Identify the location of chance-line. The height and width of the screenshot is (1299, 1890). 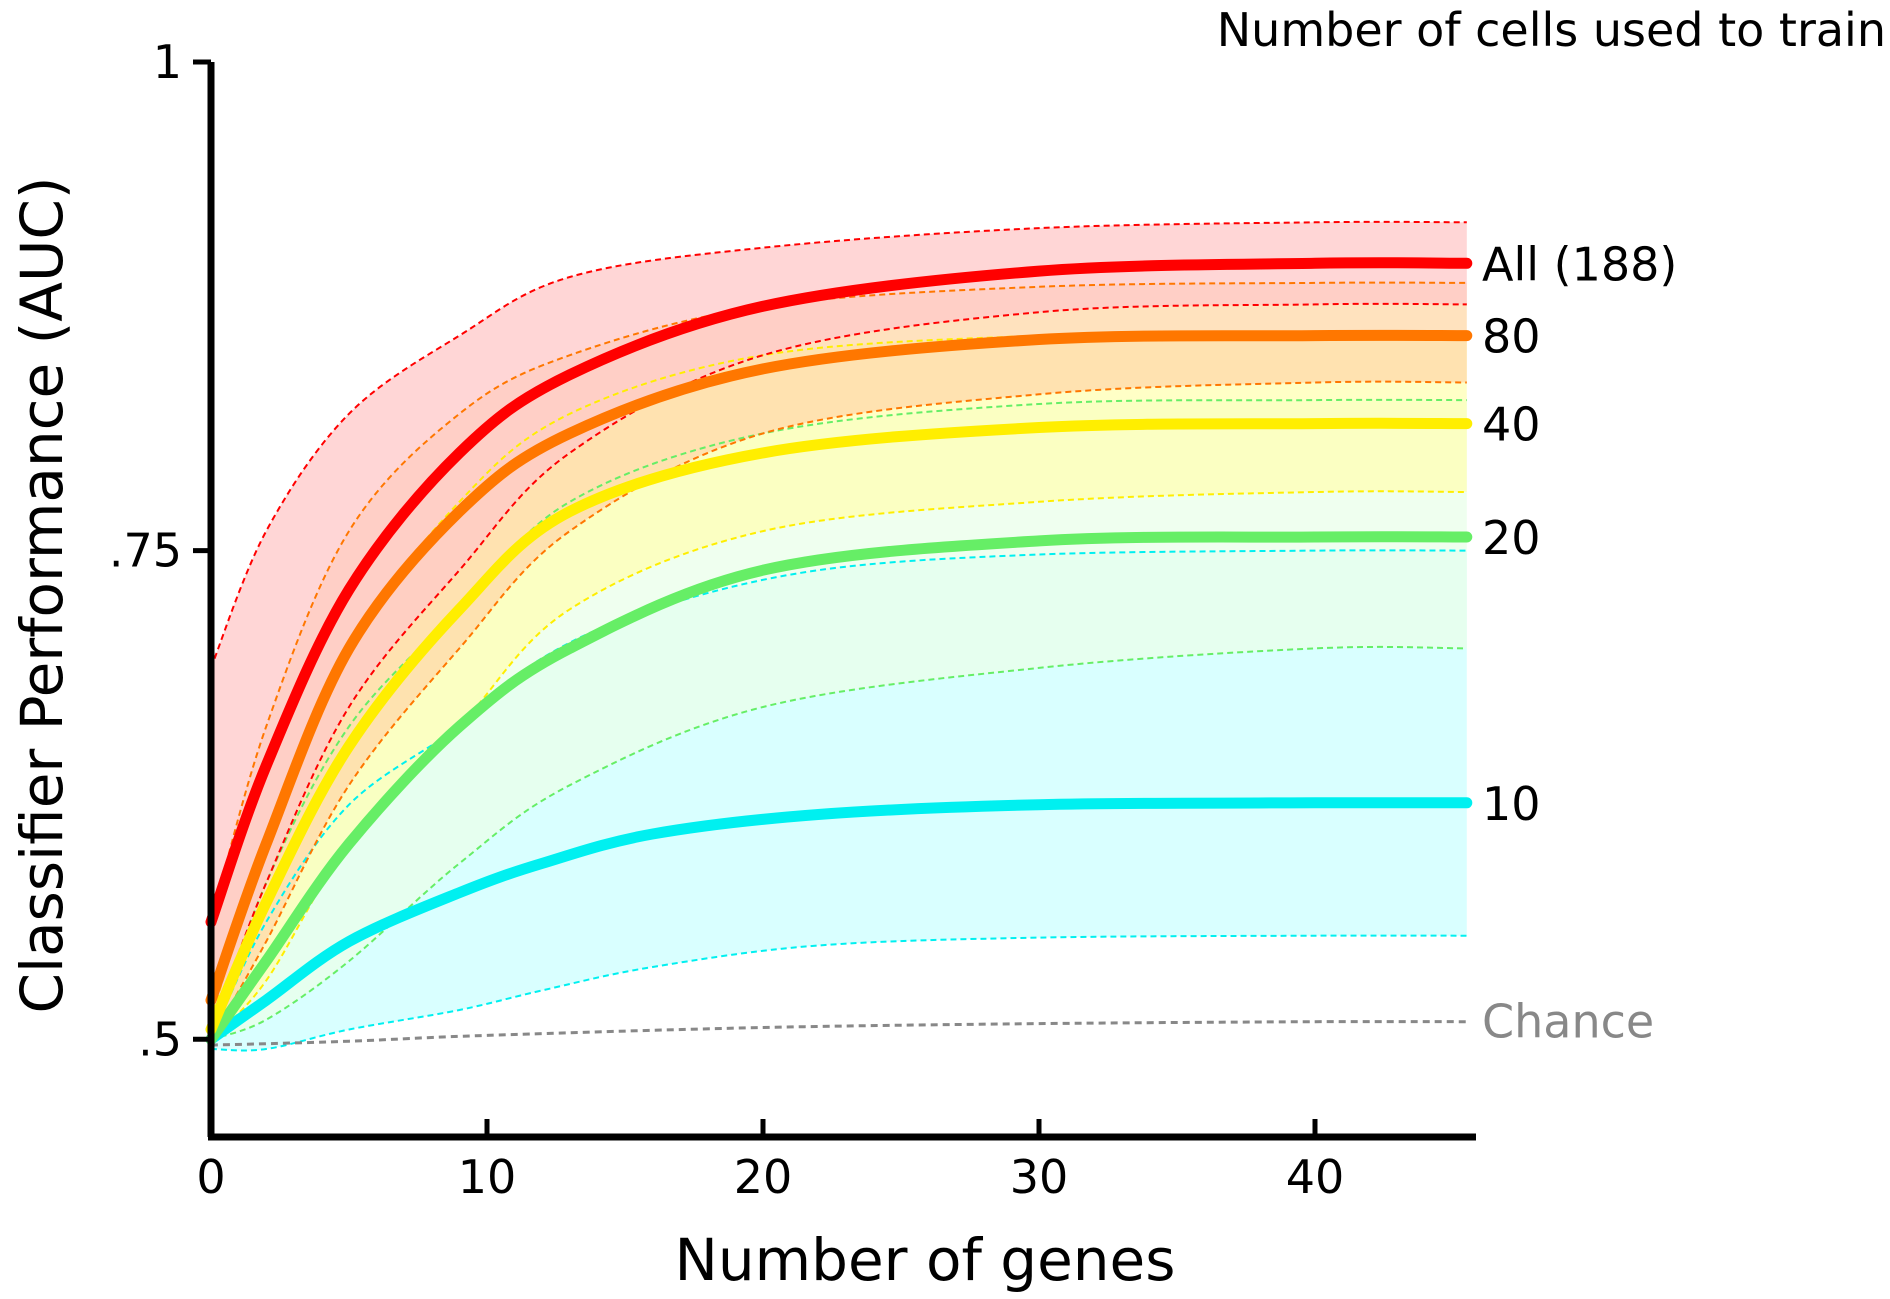
(838, 1033).